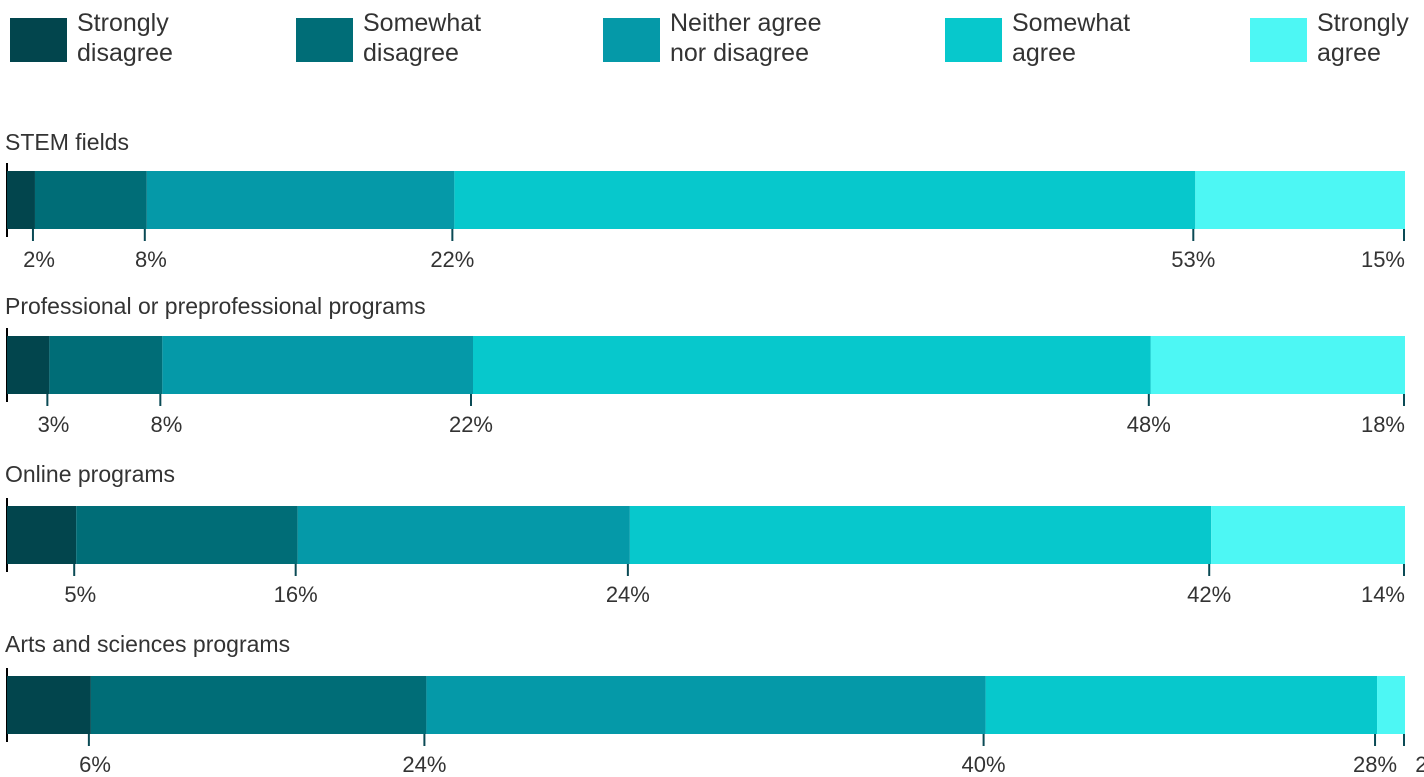  What do you see at coordinates (296, 594) in the screenshot?
I see `value-label: 16%` at bounding box center [296, 594].